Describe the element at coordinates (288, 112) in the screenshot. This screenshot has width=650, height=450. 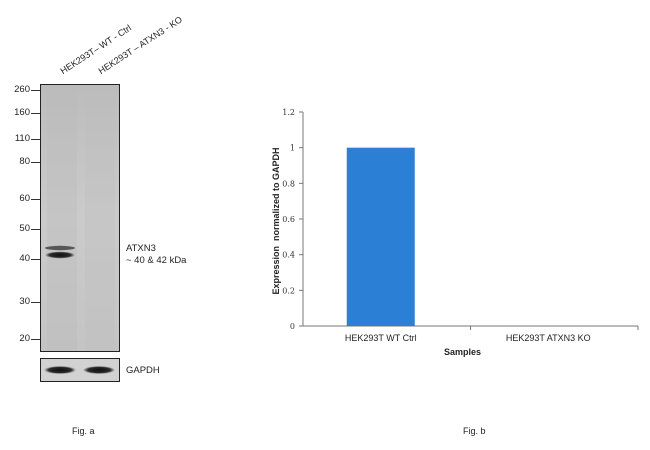
I see `y-tick-label: 1.2` at that location.